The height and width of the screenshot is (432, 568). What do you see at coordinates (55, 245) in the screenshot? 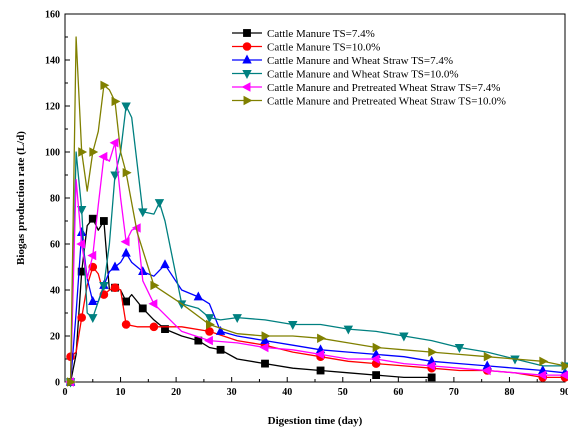
I see `y-tick-label: 60` at bounding box center [55, 245].